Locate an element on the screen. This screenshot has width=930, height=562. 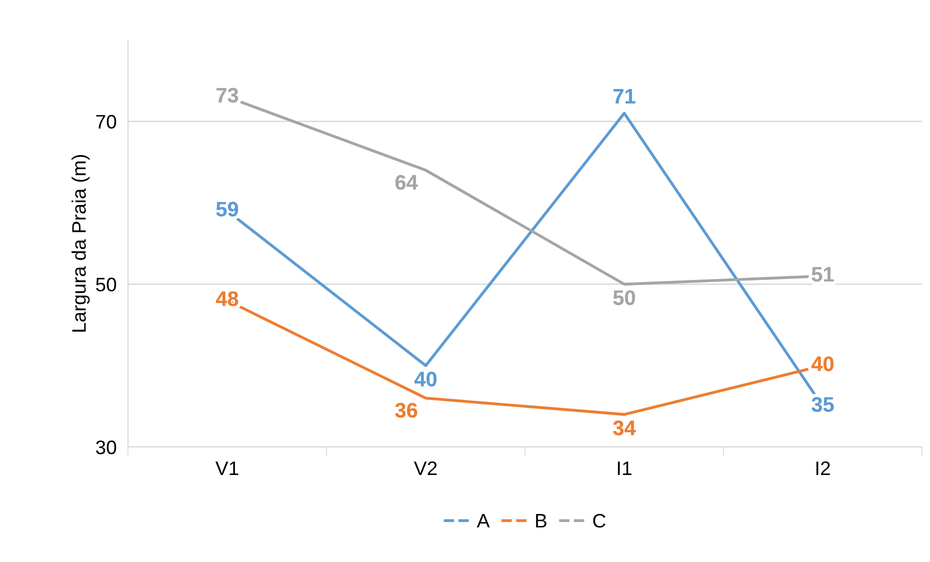
data-label: 51 is located at coordinates (823, 274).